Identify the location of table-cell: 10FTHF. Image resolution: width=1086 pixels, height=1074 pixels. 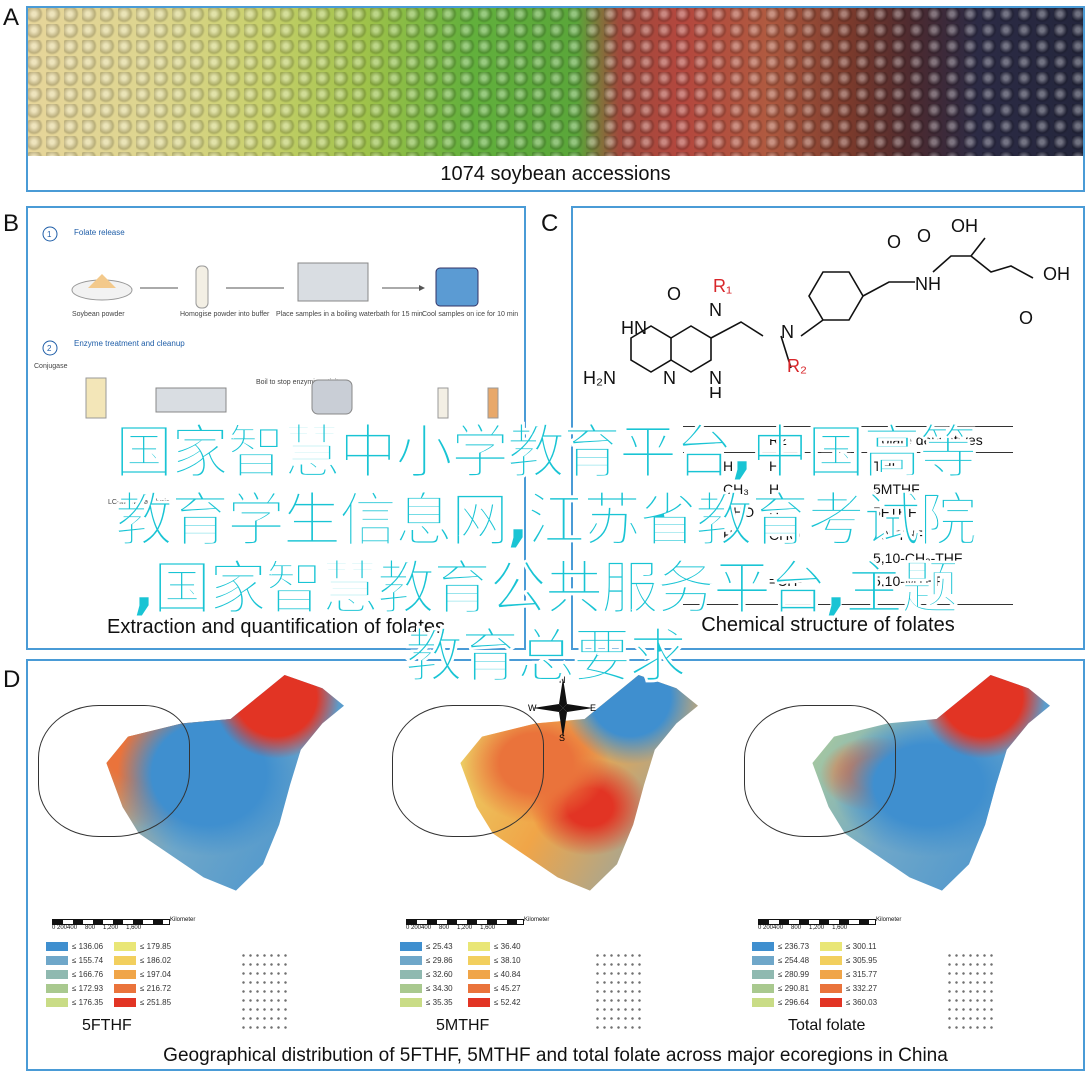
(899, 535).